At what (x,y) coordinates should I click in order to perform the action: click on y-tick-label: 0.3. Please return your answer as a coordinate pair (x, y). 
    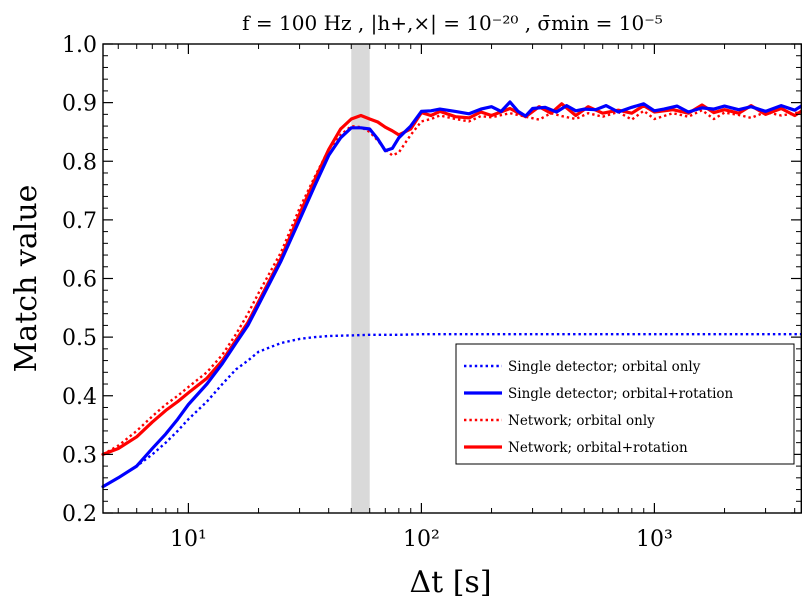
    Looking at the image, I should click on (79, 455).